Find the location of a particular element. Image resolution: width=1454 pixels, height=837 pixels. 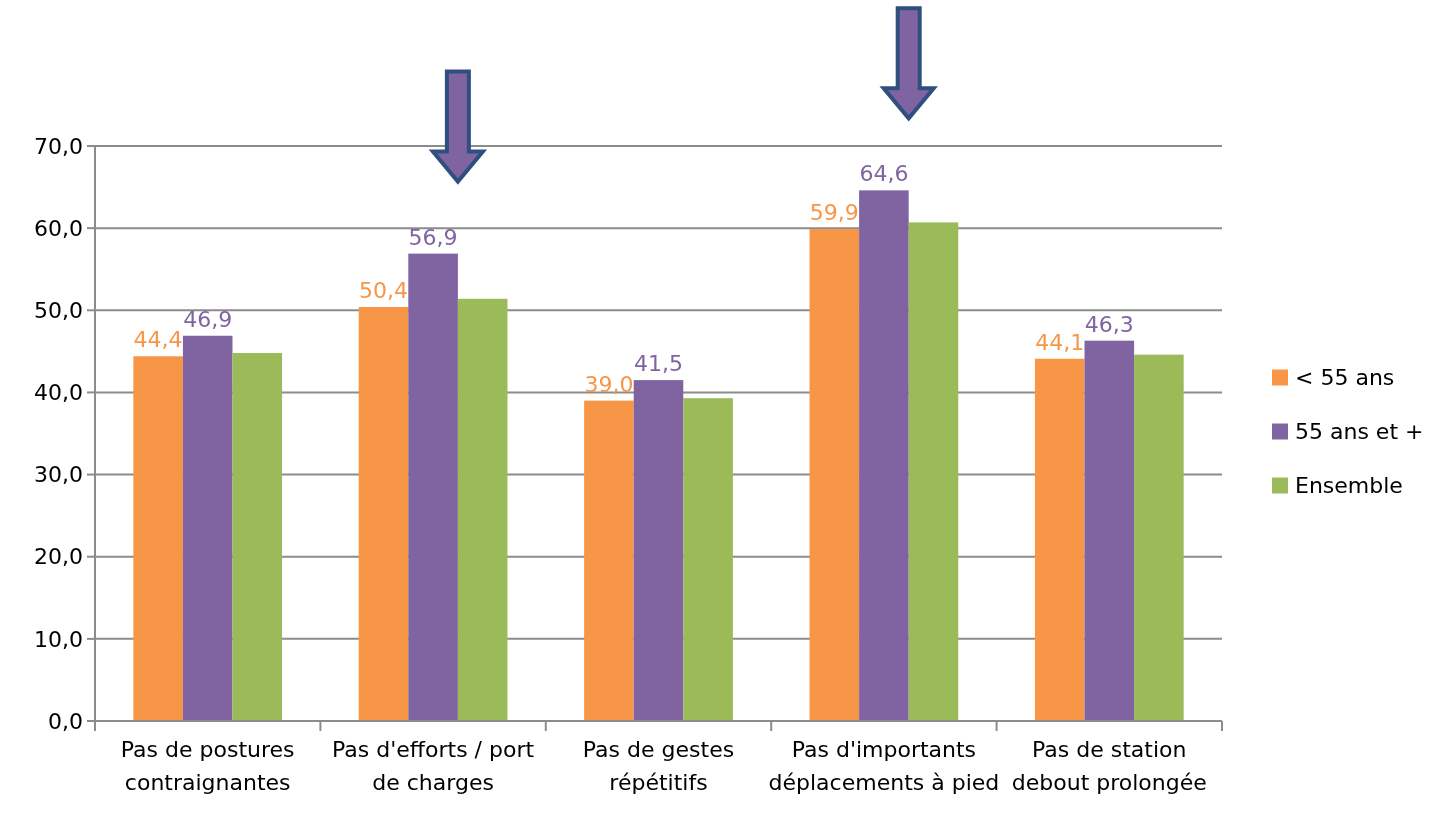

x-tick-label: Pas de gestes répétitifs is located at coordinates (658, 766).